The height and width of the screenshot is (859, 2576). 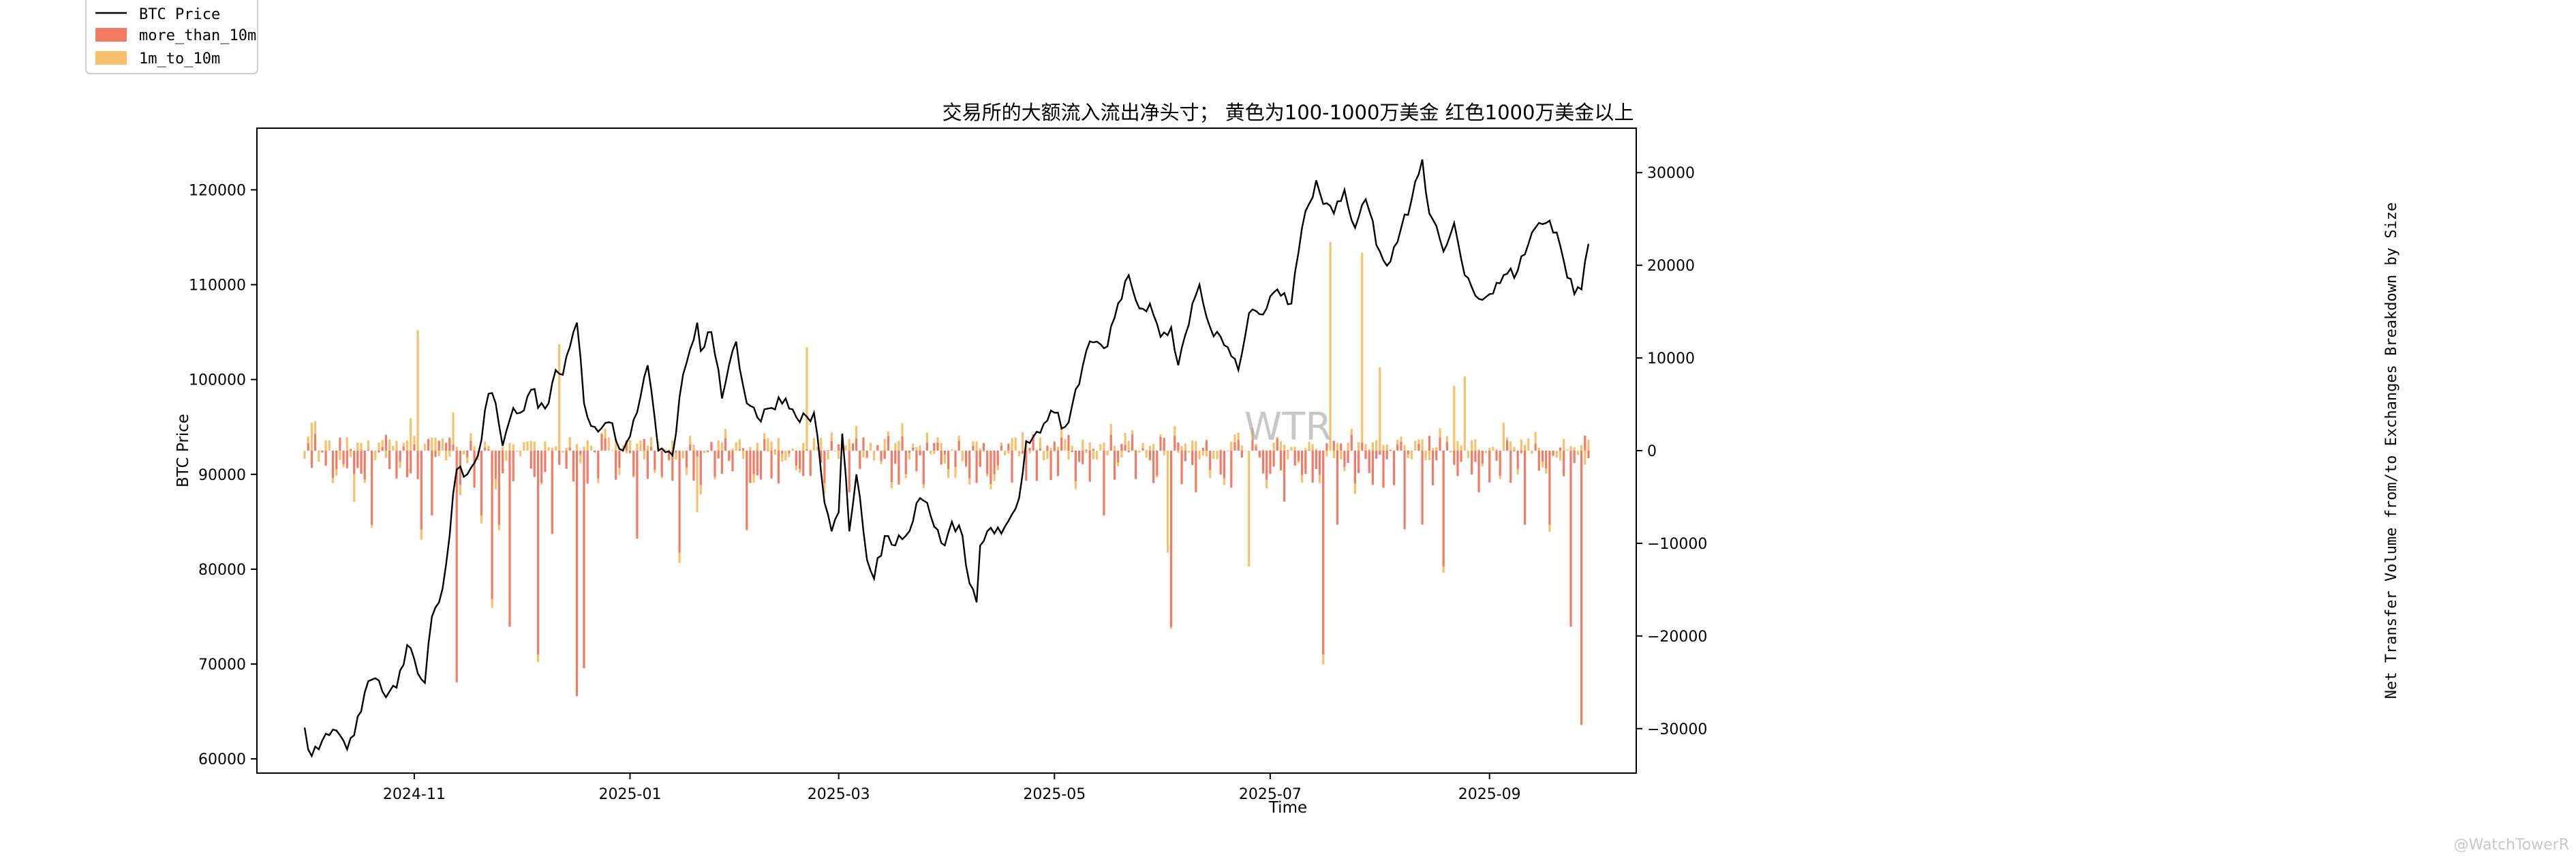 I want to click on x-tick-label: 2025-05, so click(x=1054, y=794).